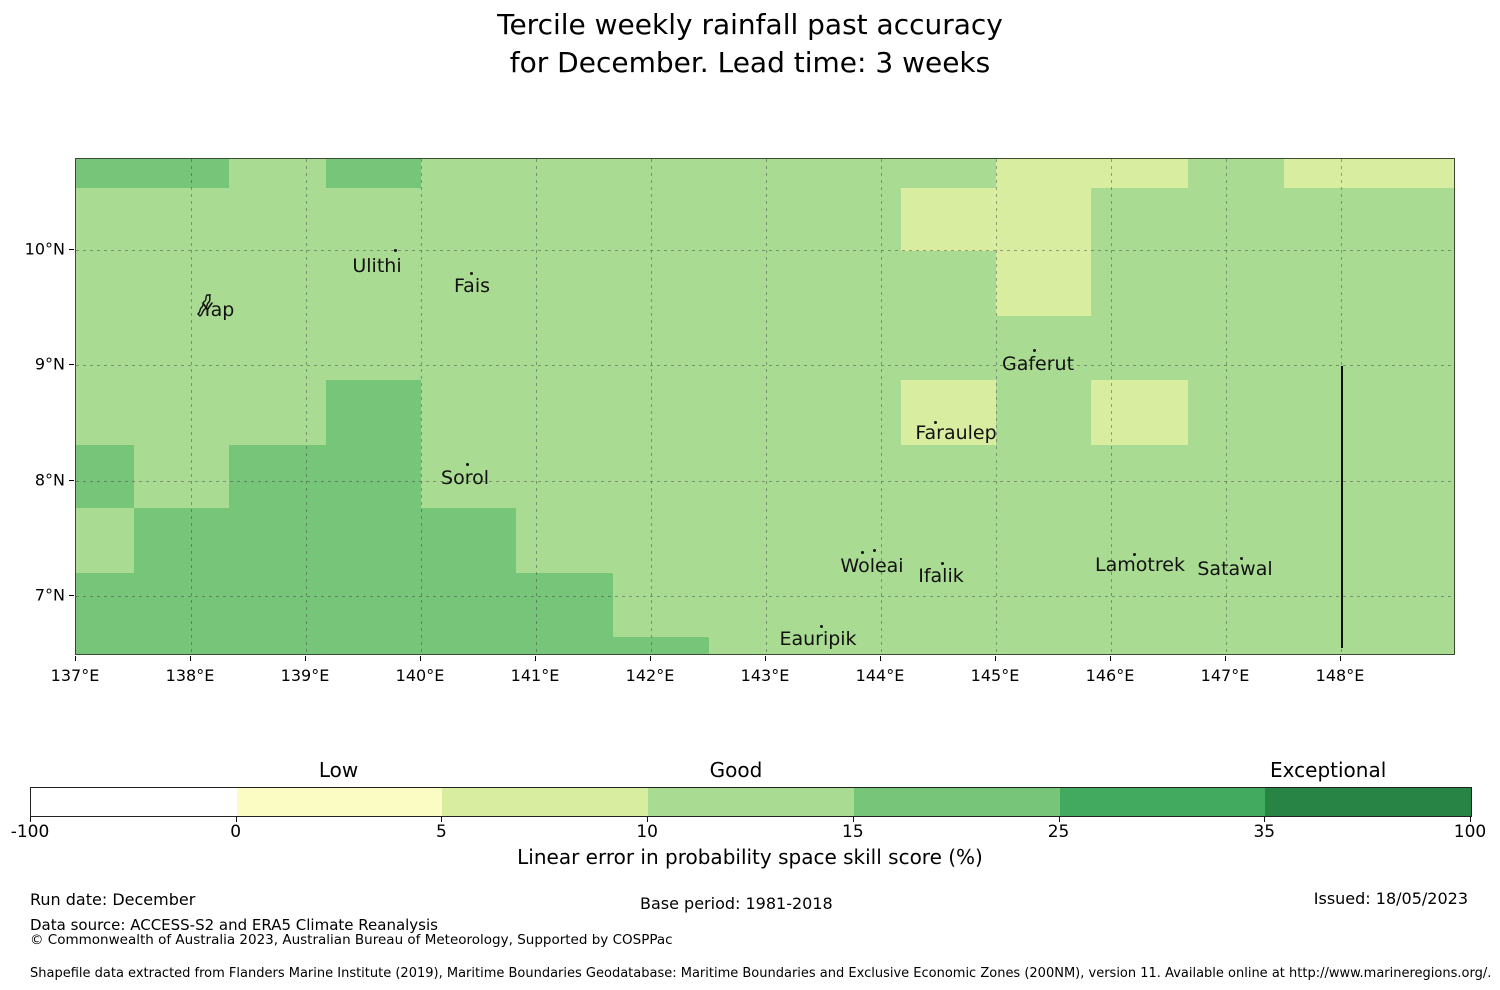 The width and height of the screenshot is (1500, 990). Describe the element at coordinates (75, 675) in the screenshot. I see `x-tick-label: 137°E` at that location.